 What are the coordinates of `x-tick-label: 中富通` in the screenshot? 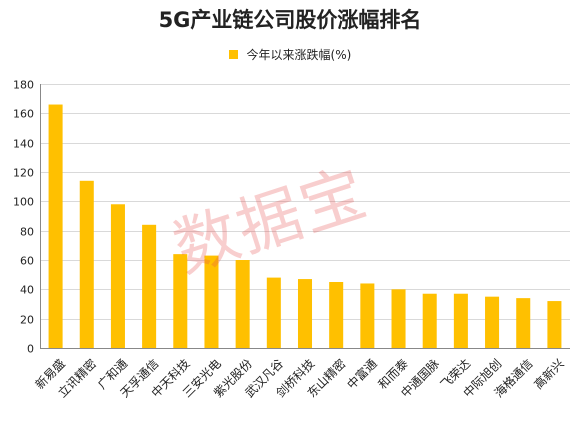 It's located at (362, 374).